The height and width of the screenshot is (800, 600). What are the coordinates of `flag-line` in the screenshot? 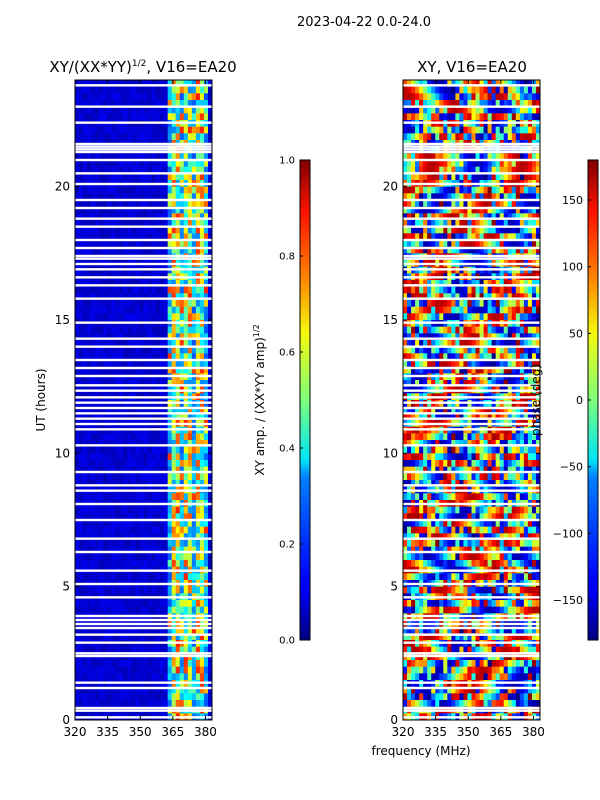 It's located at (143, 424).